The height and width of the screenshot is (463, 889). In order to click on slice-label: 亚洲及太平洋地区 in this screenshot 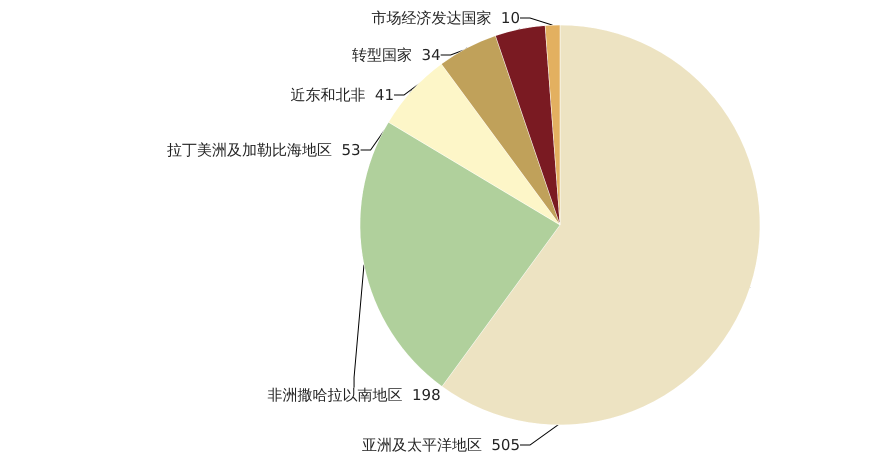, I will do `click(422, 445)`.